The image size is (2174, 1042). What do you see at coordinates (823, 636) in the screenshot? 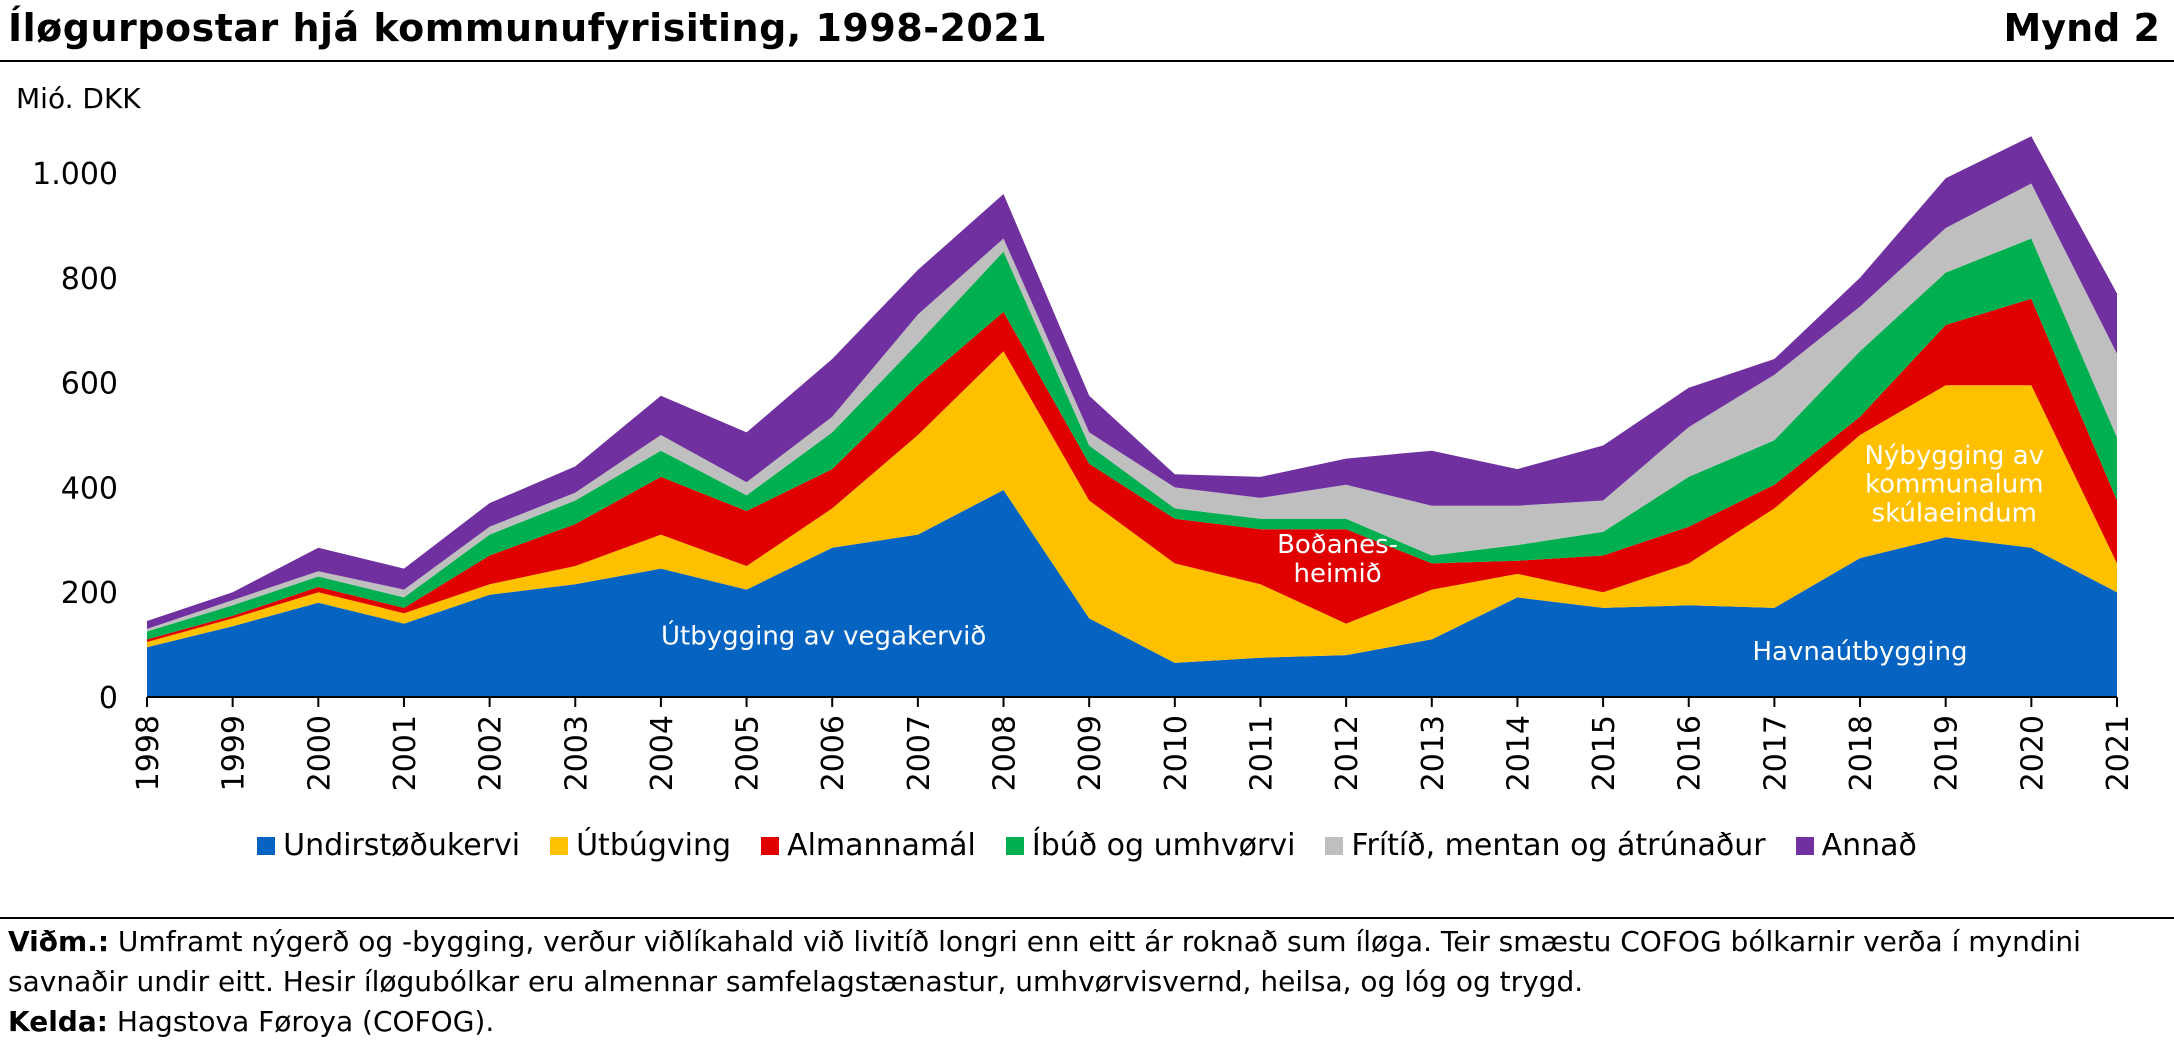
I see `annotation-label: Útbygging av vegakervið` at bounding box center [823, 636].